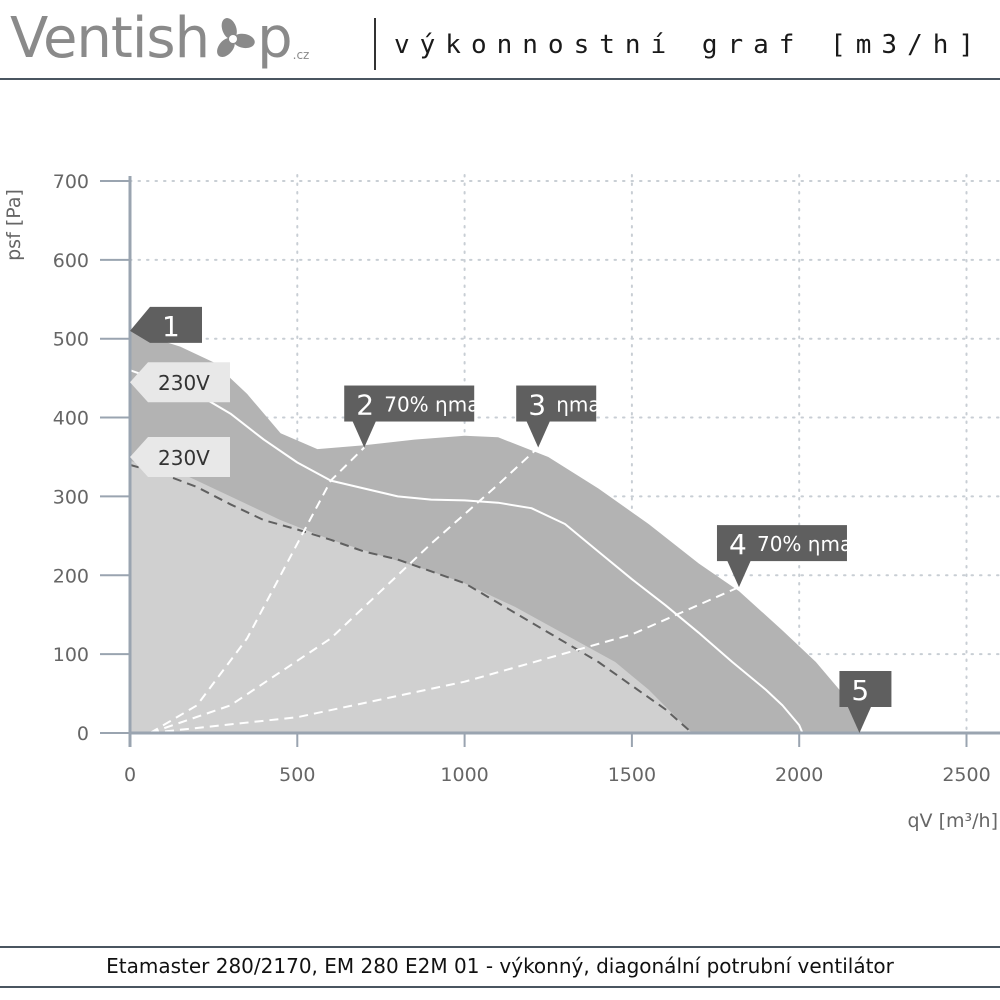 The width and height of the screenshot is (1000, 1000). Describe the element at coordinates (584, 405) in the screenshot. I see `marker-label: ηmax` at that location.